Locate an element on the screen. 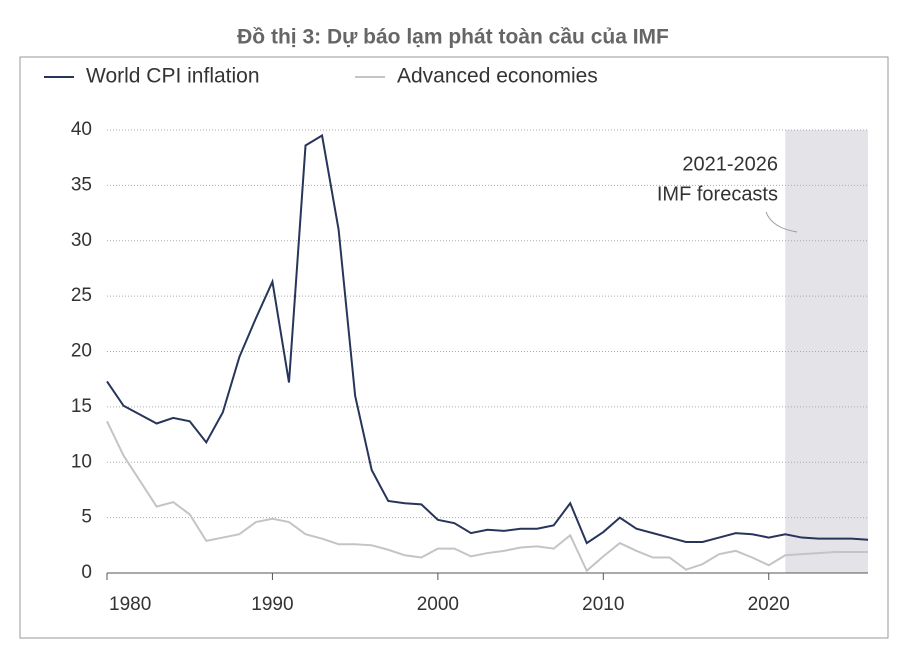 The width and height of the screenshot is (906, 647). annotation: 2021-2026 is located at coordinates (730, 164).